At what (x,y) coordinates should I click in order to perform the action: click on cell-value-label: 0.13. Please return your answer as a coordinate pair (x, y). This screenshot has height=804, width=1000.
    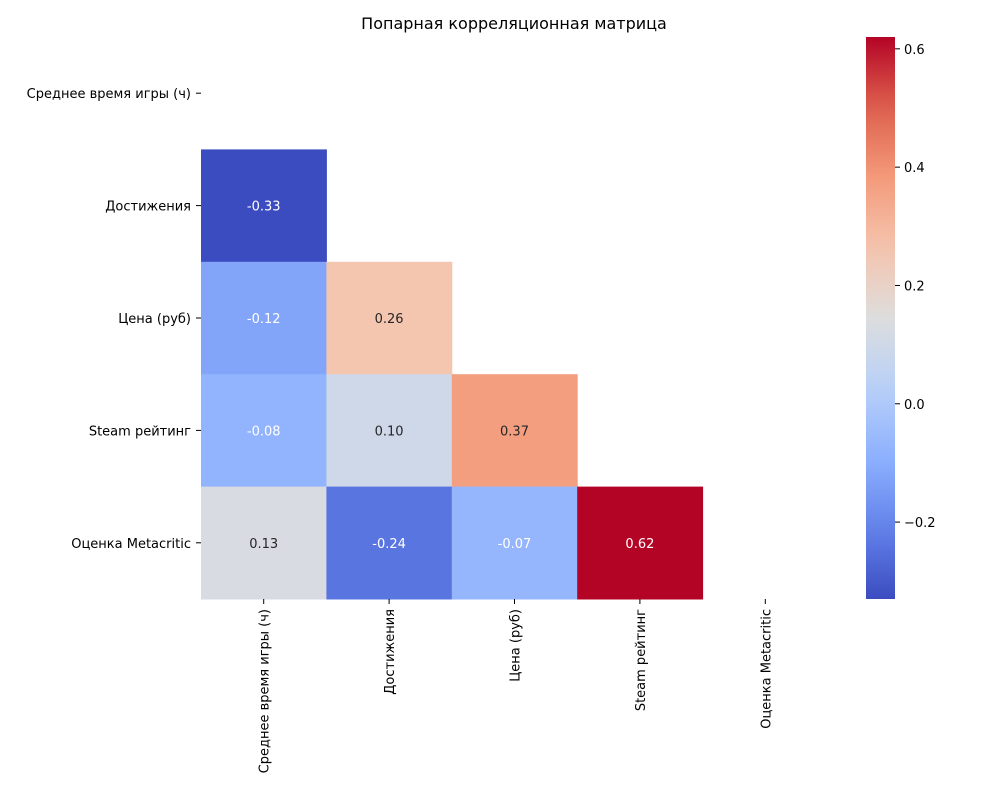
    Looking at the image, I should click on (263, 544).